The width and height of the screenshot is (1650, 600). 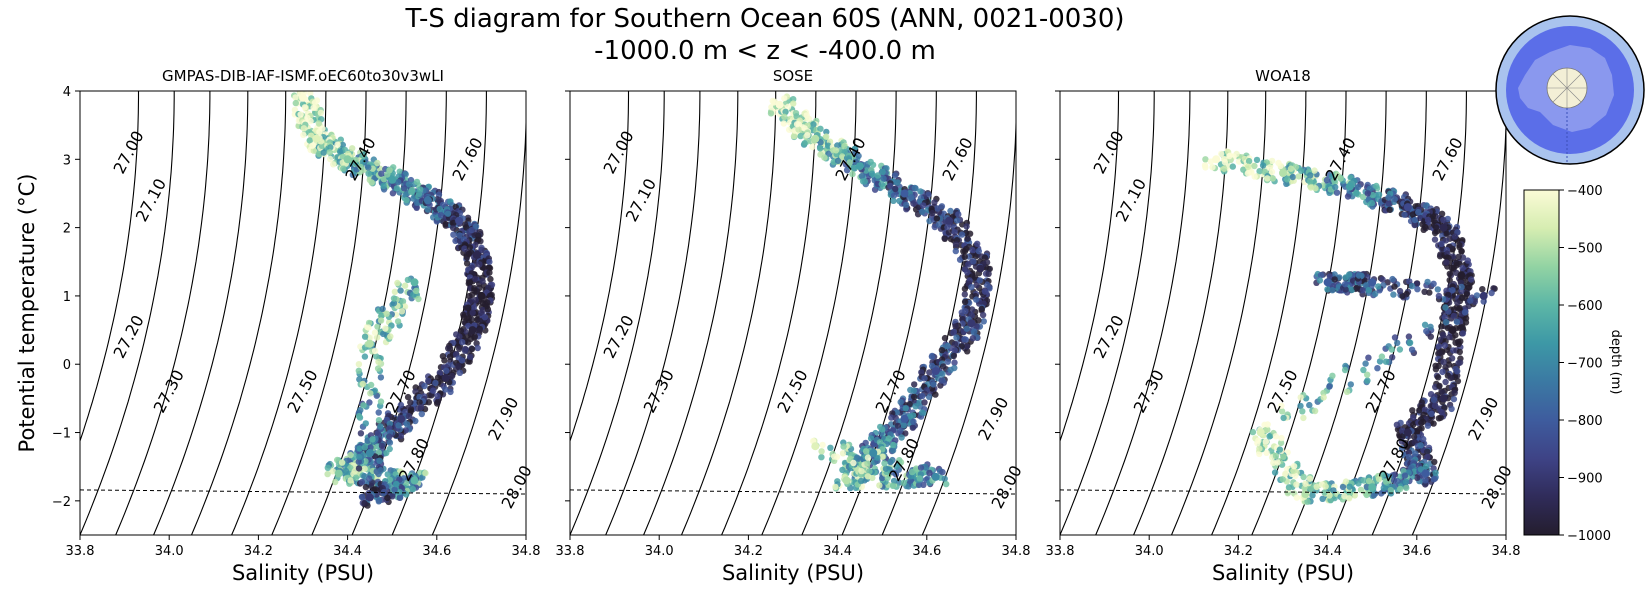 I want to click on contour-line-27.50, so click(x=279, y=313).